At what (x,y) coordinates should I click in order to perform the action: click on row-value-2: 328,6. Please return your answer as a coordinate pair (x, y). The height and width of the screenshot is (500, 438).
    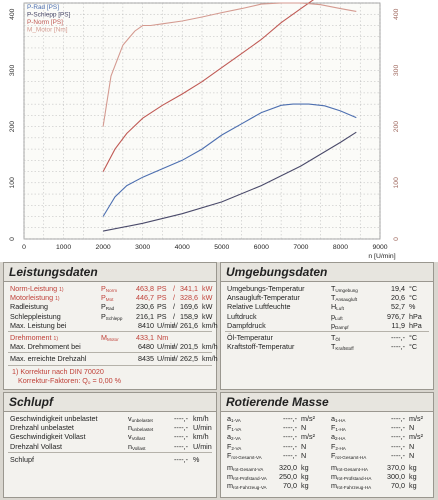
    Looking at the image, I should click on (189, 298).